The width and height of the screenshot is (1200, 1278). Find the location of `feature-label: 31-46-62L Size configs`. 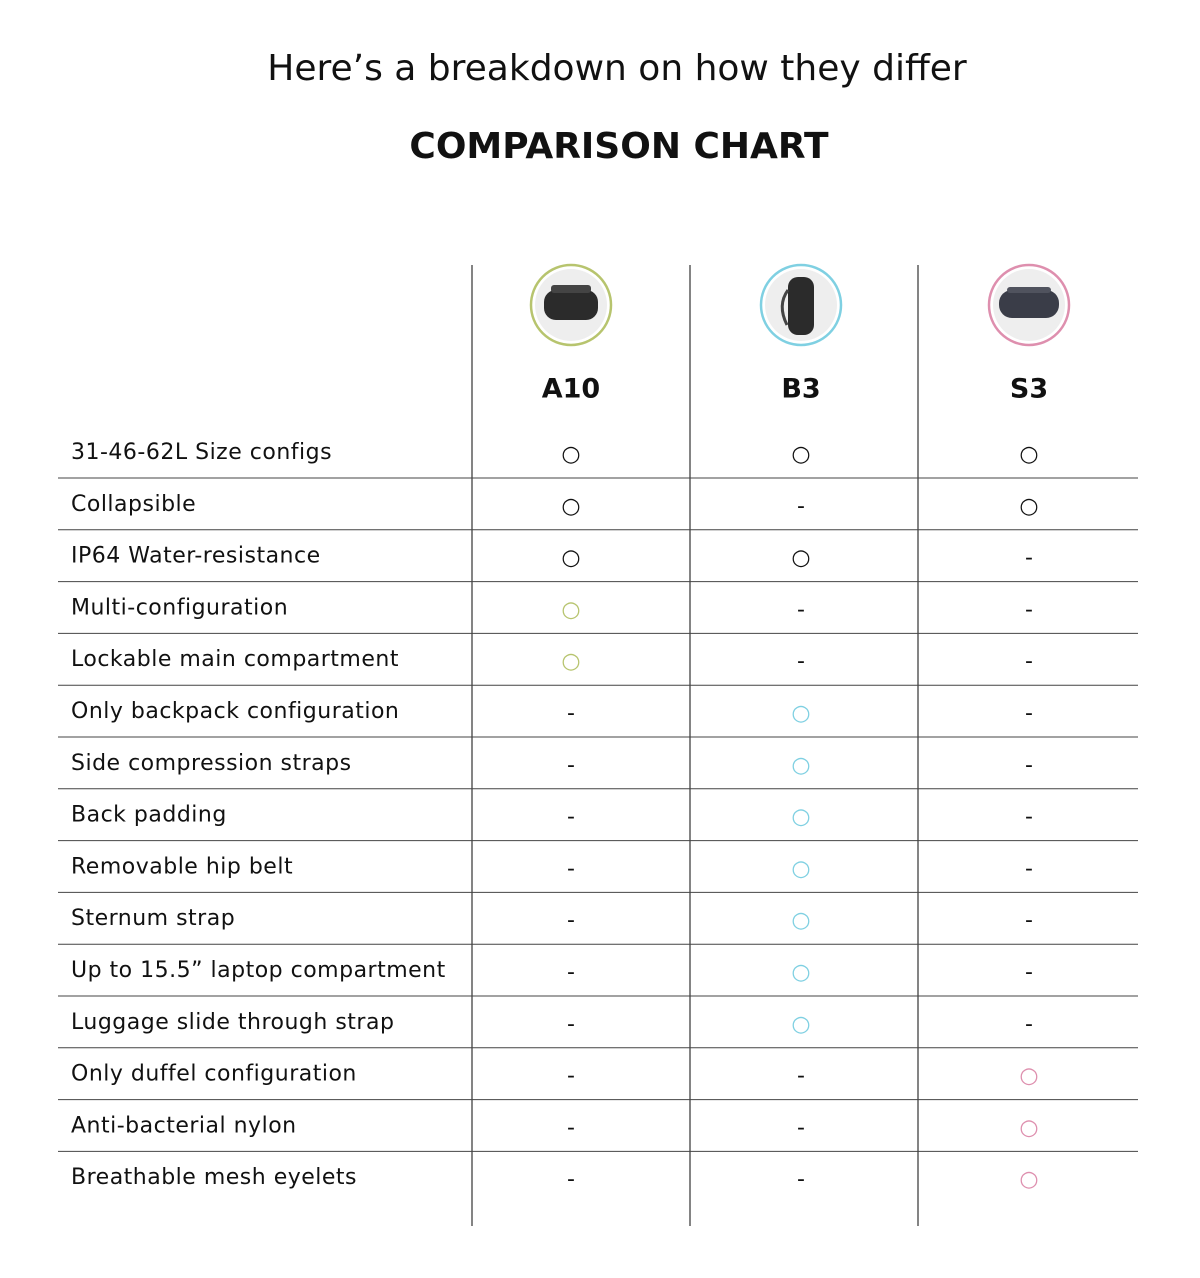

feature-label: 31-46-62L Size configs is located at coordinates (201, 452).